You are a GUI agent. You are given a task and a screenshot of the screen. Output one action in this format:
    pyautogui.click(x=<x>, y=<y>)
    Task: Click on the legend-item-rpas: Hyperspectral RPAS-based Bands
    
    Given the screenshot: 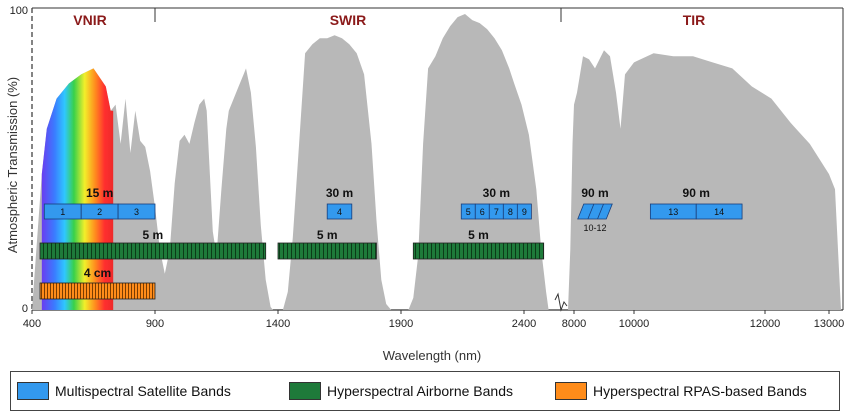 What is the action you would take?
    pyautogui.click(x=681, y=391)
    